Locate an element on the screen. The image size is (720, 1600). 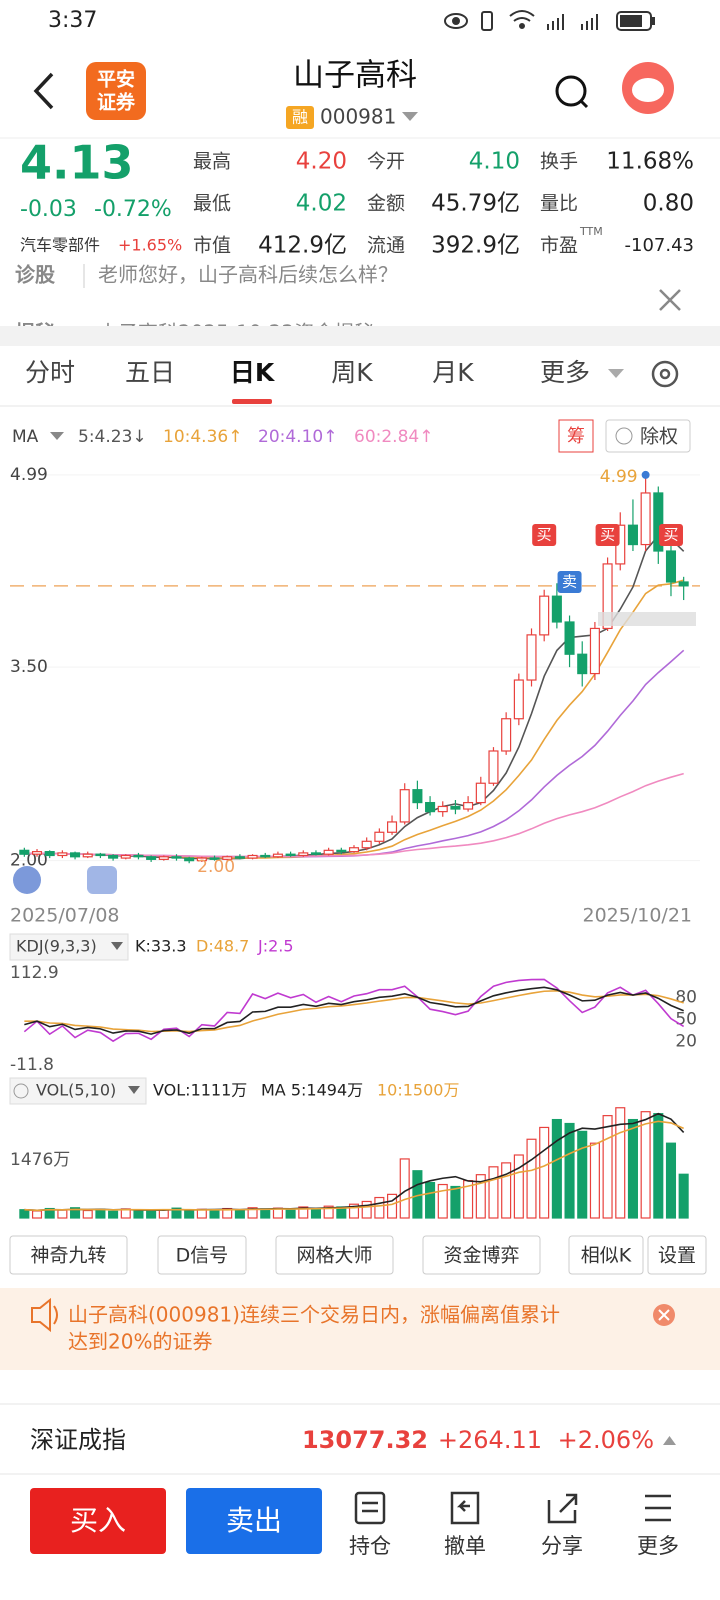
alert-icon is located at coordinates (44, 1315).